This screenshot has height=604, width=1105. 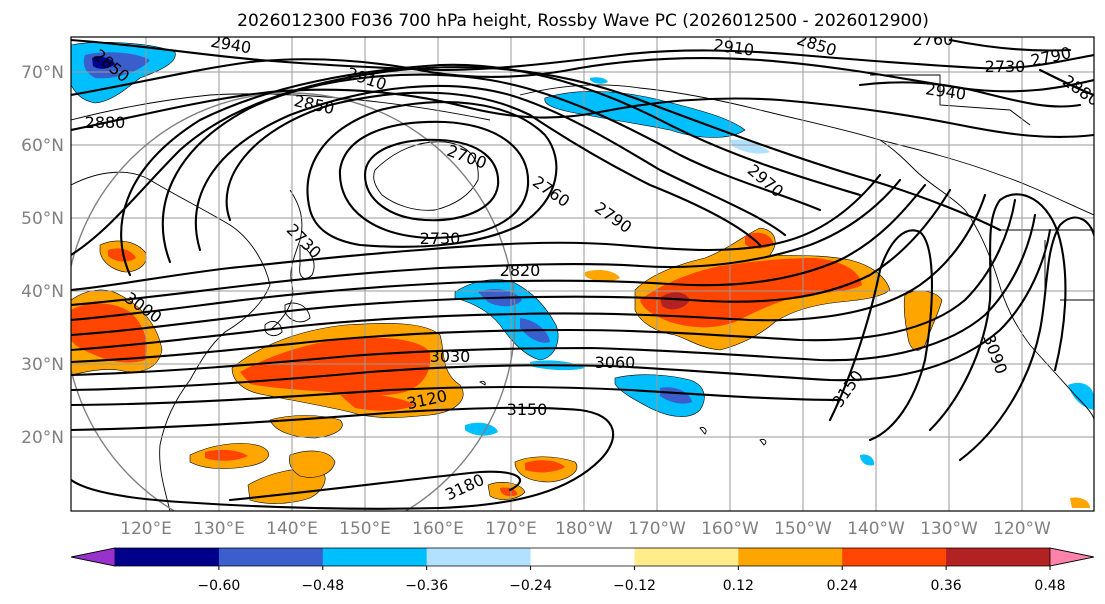 I want to click on contour-label: 2910, so click(x=733, y=47).